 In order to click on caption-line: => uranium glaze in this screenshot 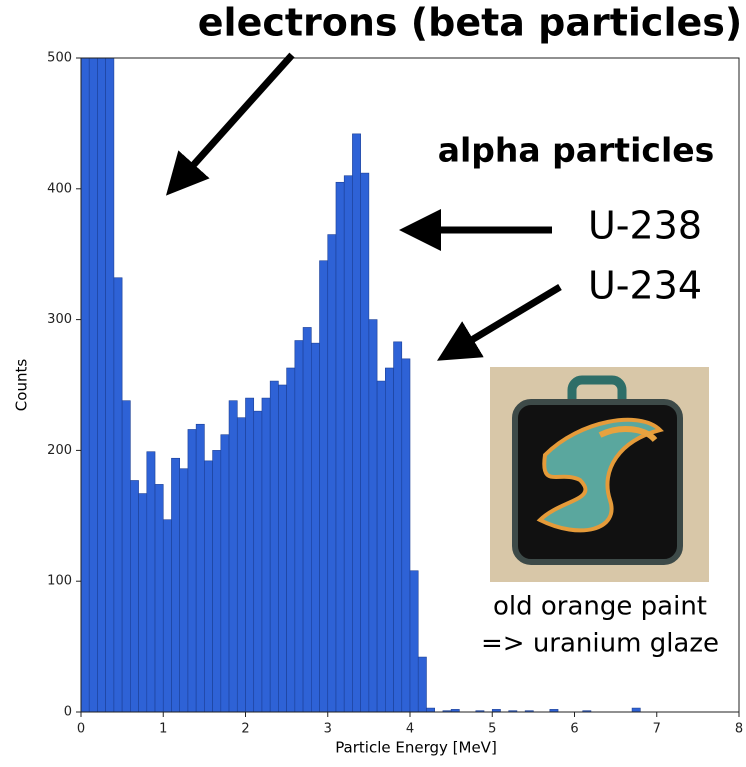, I will do `click(600, 644)`.